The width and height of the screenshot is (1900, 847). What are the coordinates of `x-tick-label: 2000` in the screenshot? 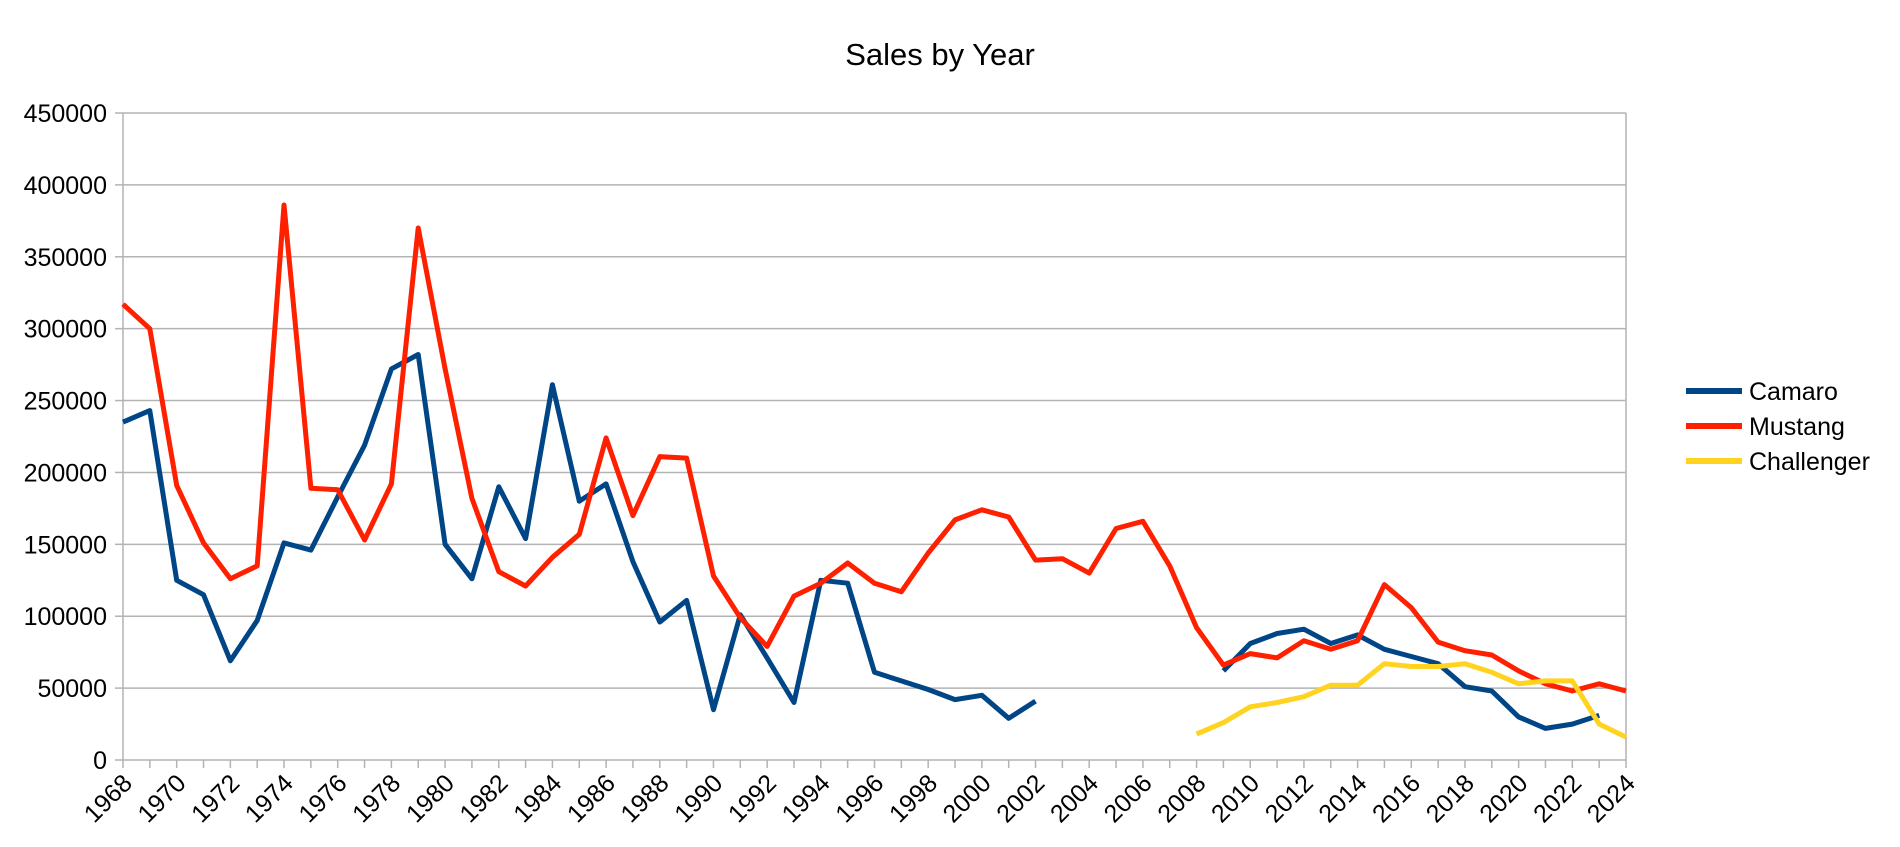 It's located at (967, 798).